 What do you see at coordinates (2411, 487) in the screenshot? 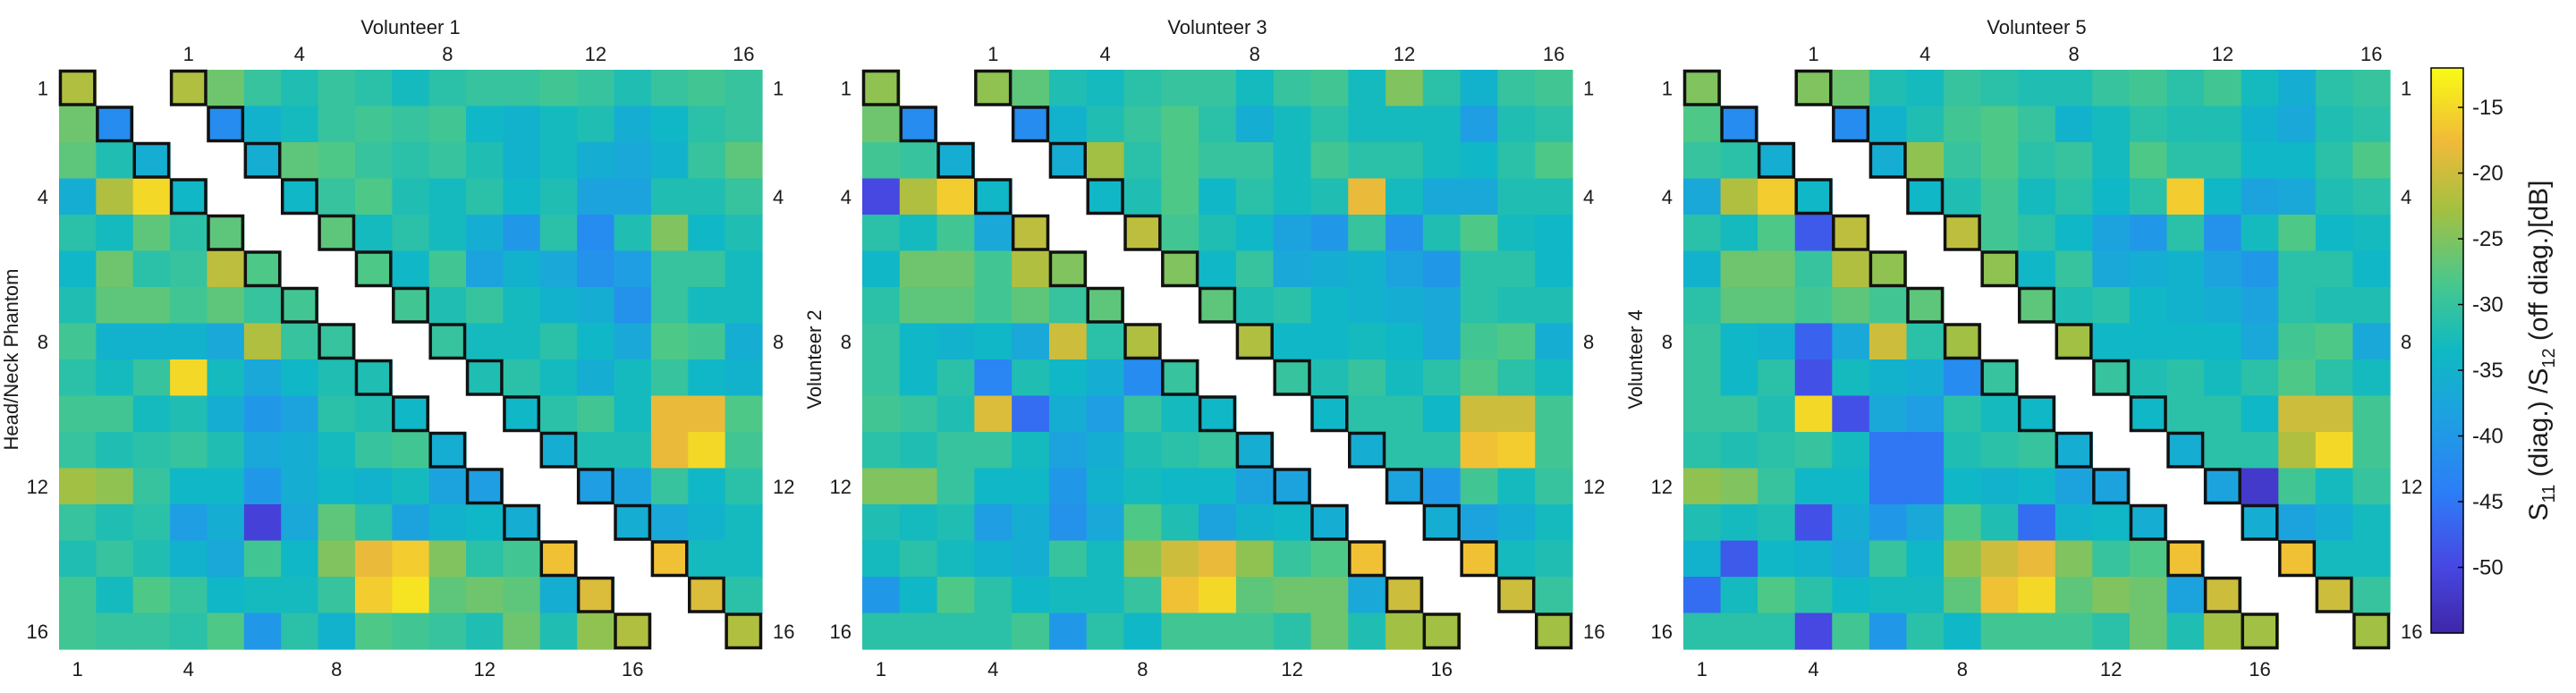
I see `right-tick-label: 12` at bounding box center [2411, 487].